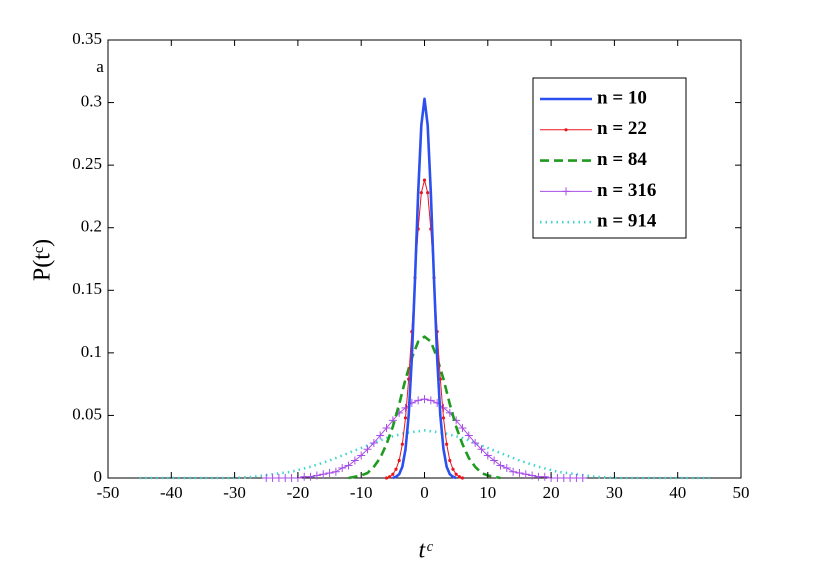 The height and width of the screenshot is (587, 817). What do you see at coordinates (426, 551) in the screenshot?
I see `x-axis-label: tᶜ` at bounding box center [426, 551].